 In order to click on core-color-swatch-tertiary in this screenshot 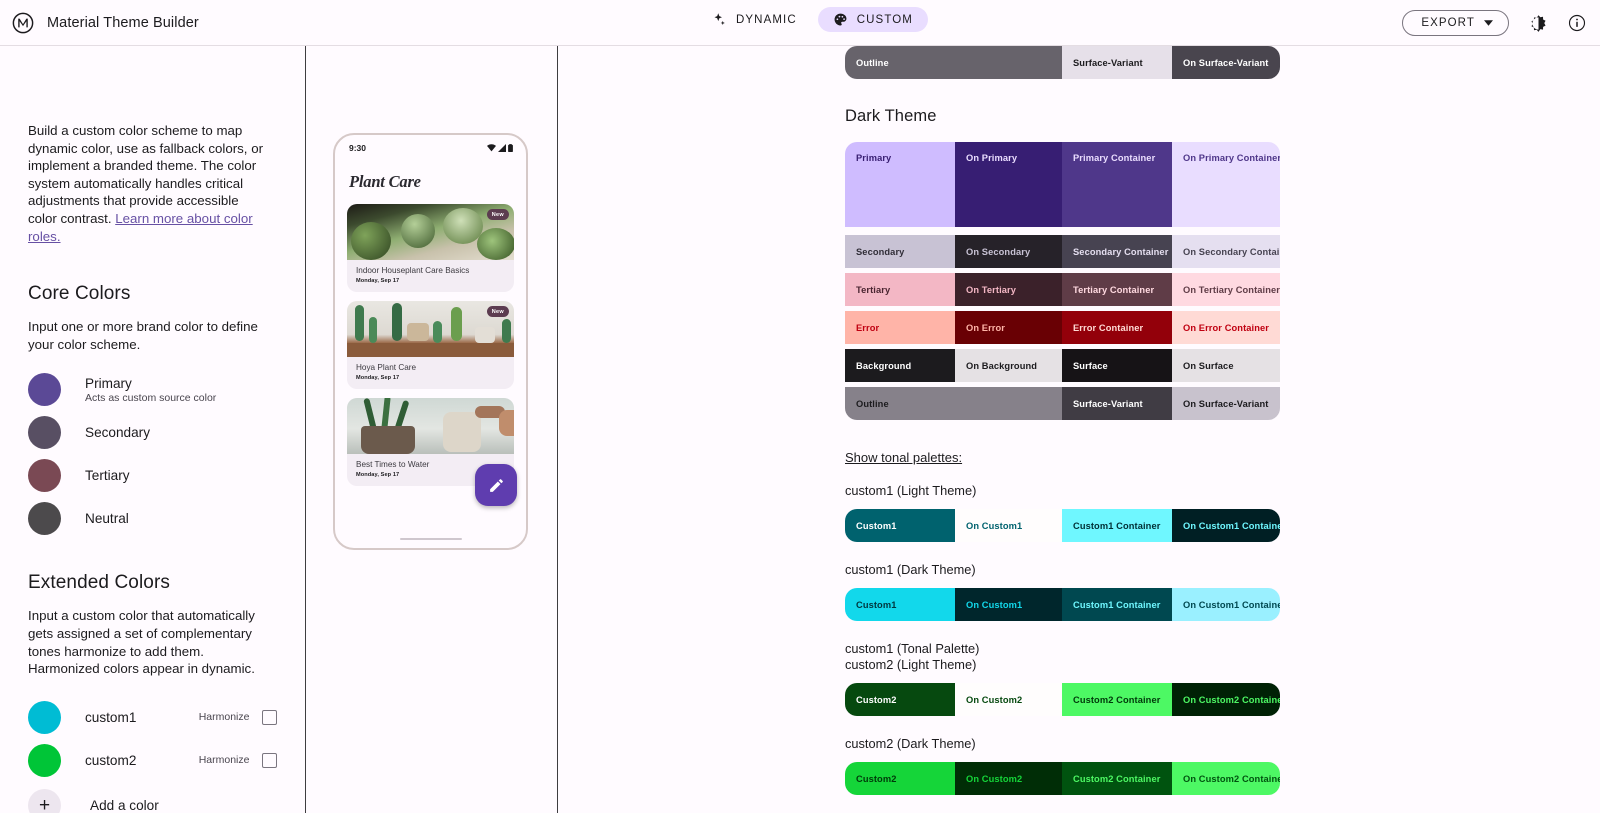, I will do `click(44, 476)`.